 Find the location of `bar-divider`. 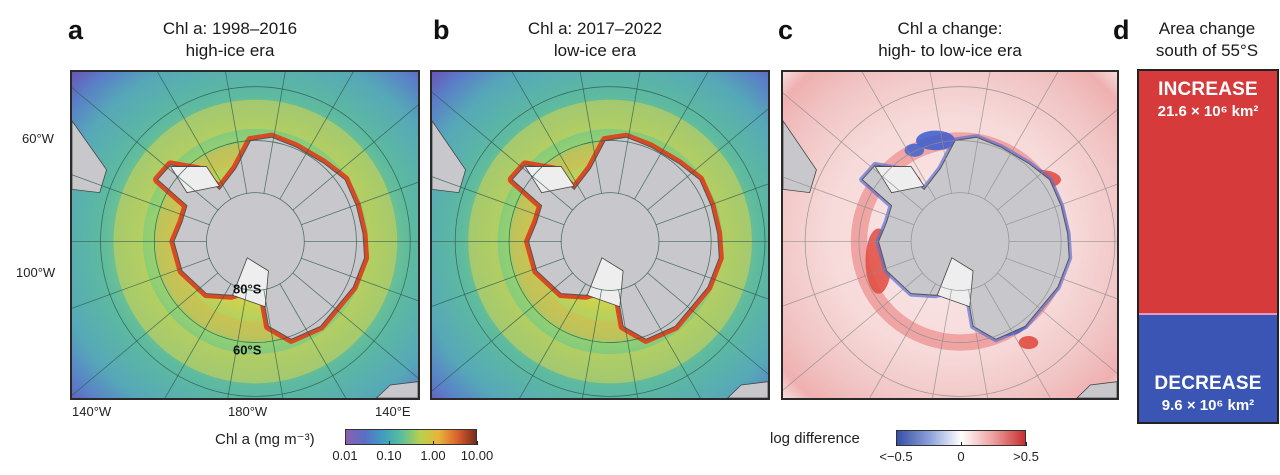

bar-divider is located at coordinates (1208, 313).